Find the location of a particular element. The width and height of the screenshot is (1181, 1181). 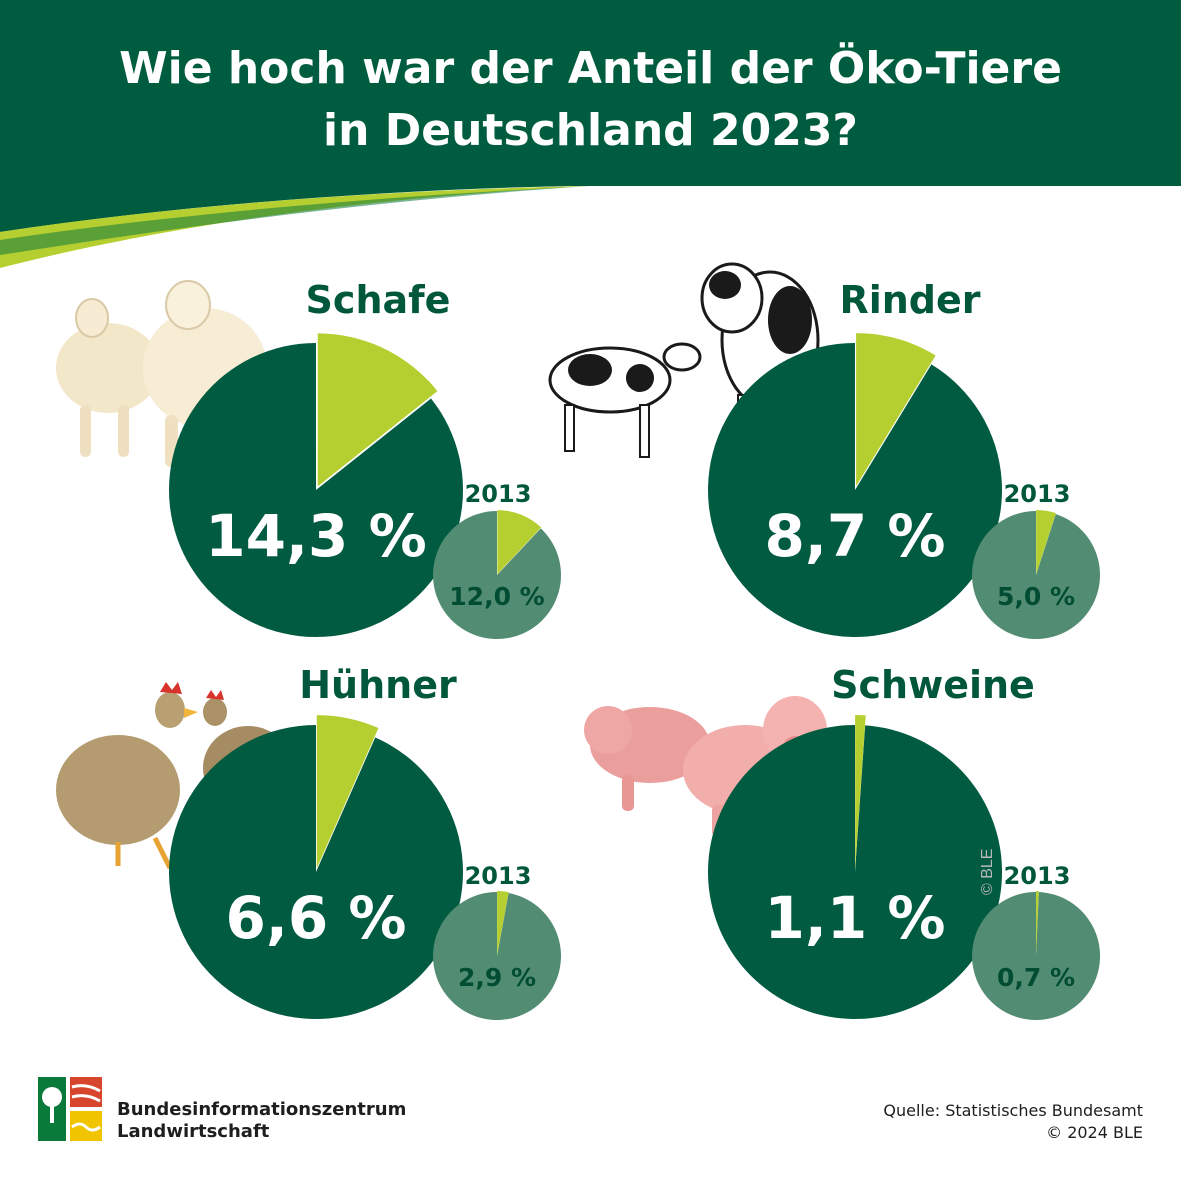

hen-right-comb is located at coordinates (215, 695).